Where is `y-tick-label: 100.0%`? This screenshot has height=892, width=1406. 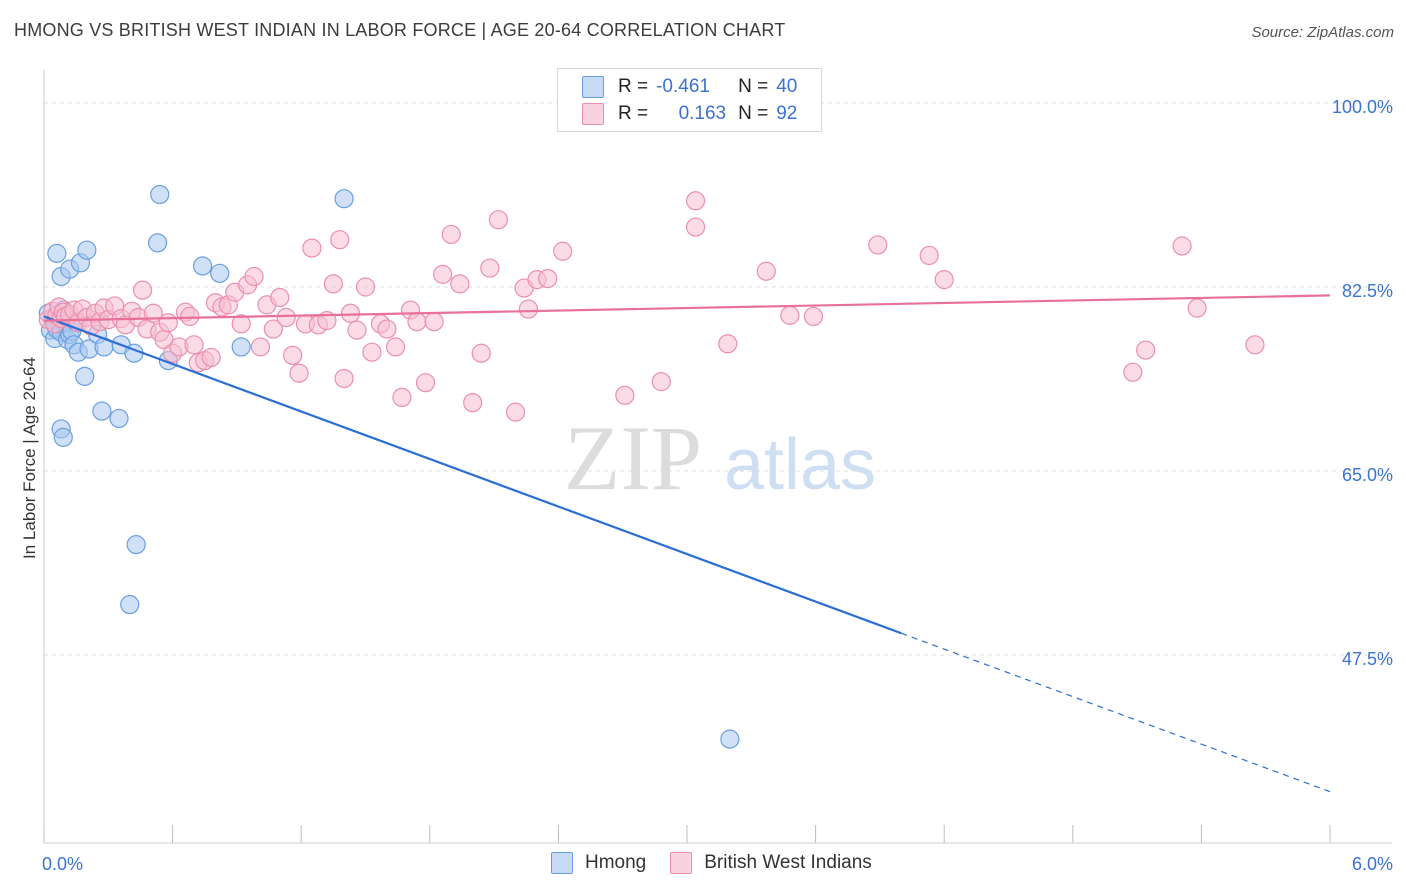
y-tick-label: 100.0% is located at coordinates (1362, 107).